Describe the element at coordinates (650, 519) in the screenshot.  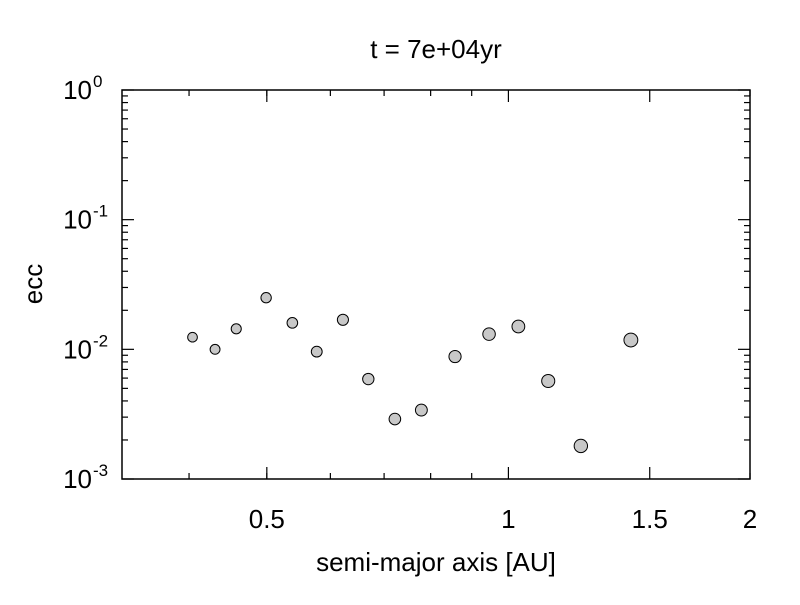
I see `x-tick-label: 1.5` at that location.